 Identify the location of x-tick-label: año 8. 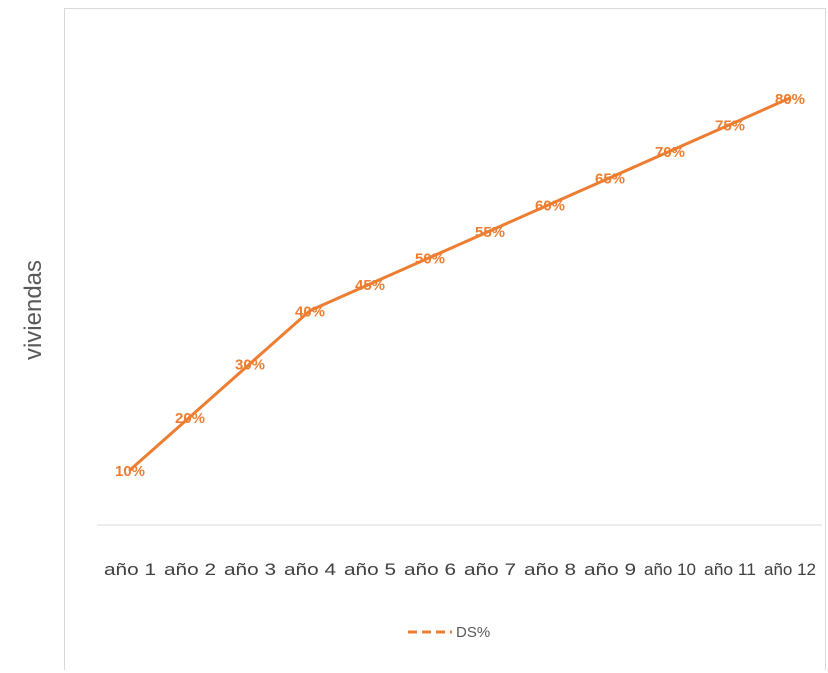
(550, 569).